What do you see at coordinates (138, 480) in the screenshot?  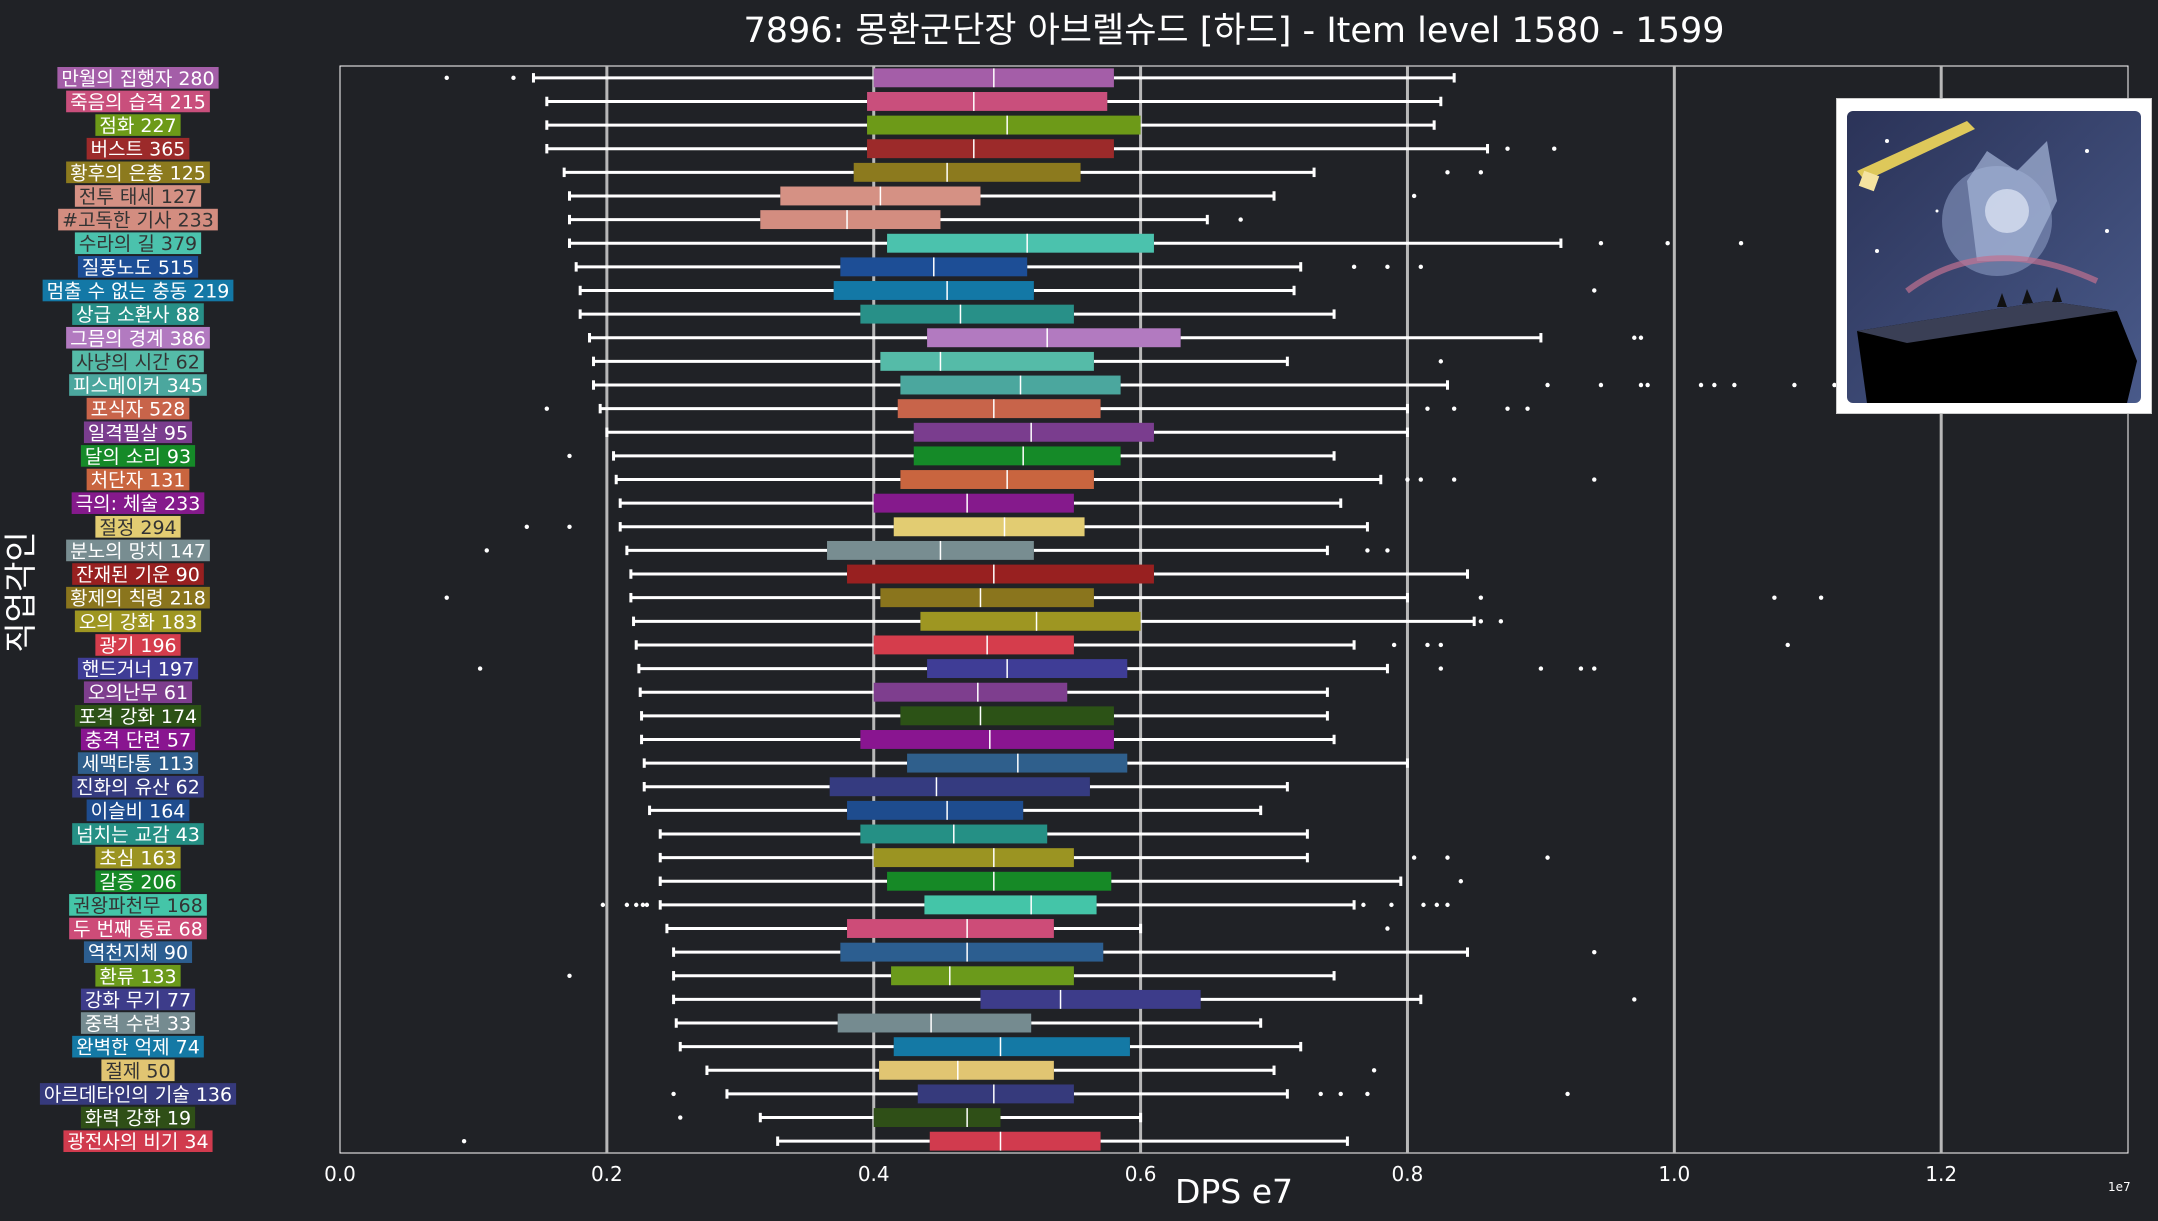 I see `y-category-label: 처단자 131` at bounding box center [138, 480].